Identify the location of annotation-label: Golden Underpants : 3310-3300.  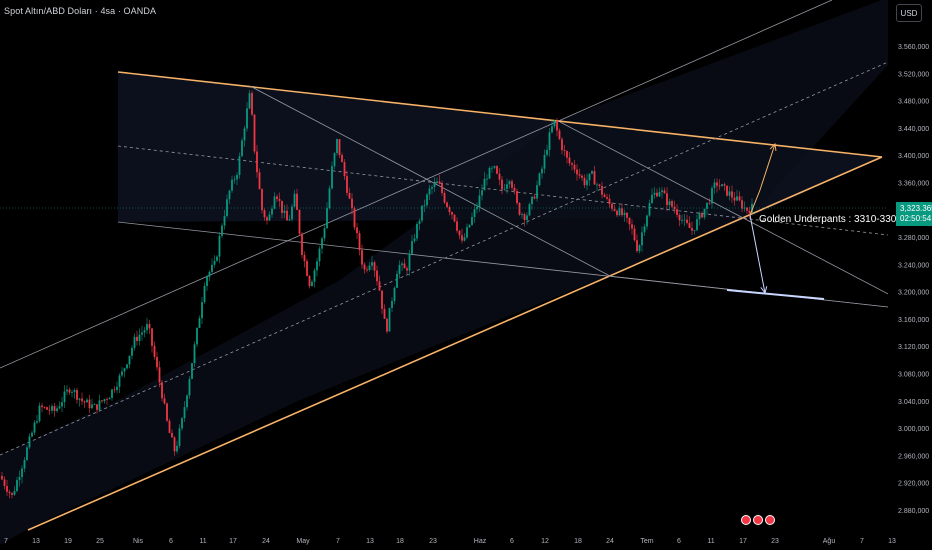
(830, 219).